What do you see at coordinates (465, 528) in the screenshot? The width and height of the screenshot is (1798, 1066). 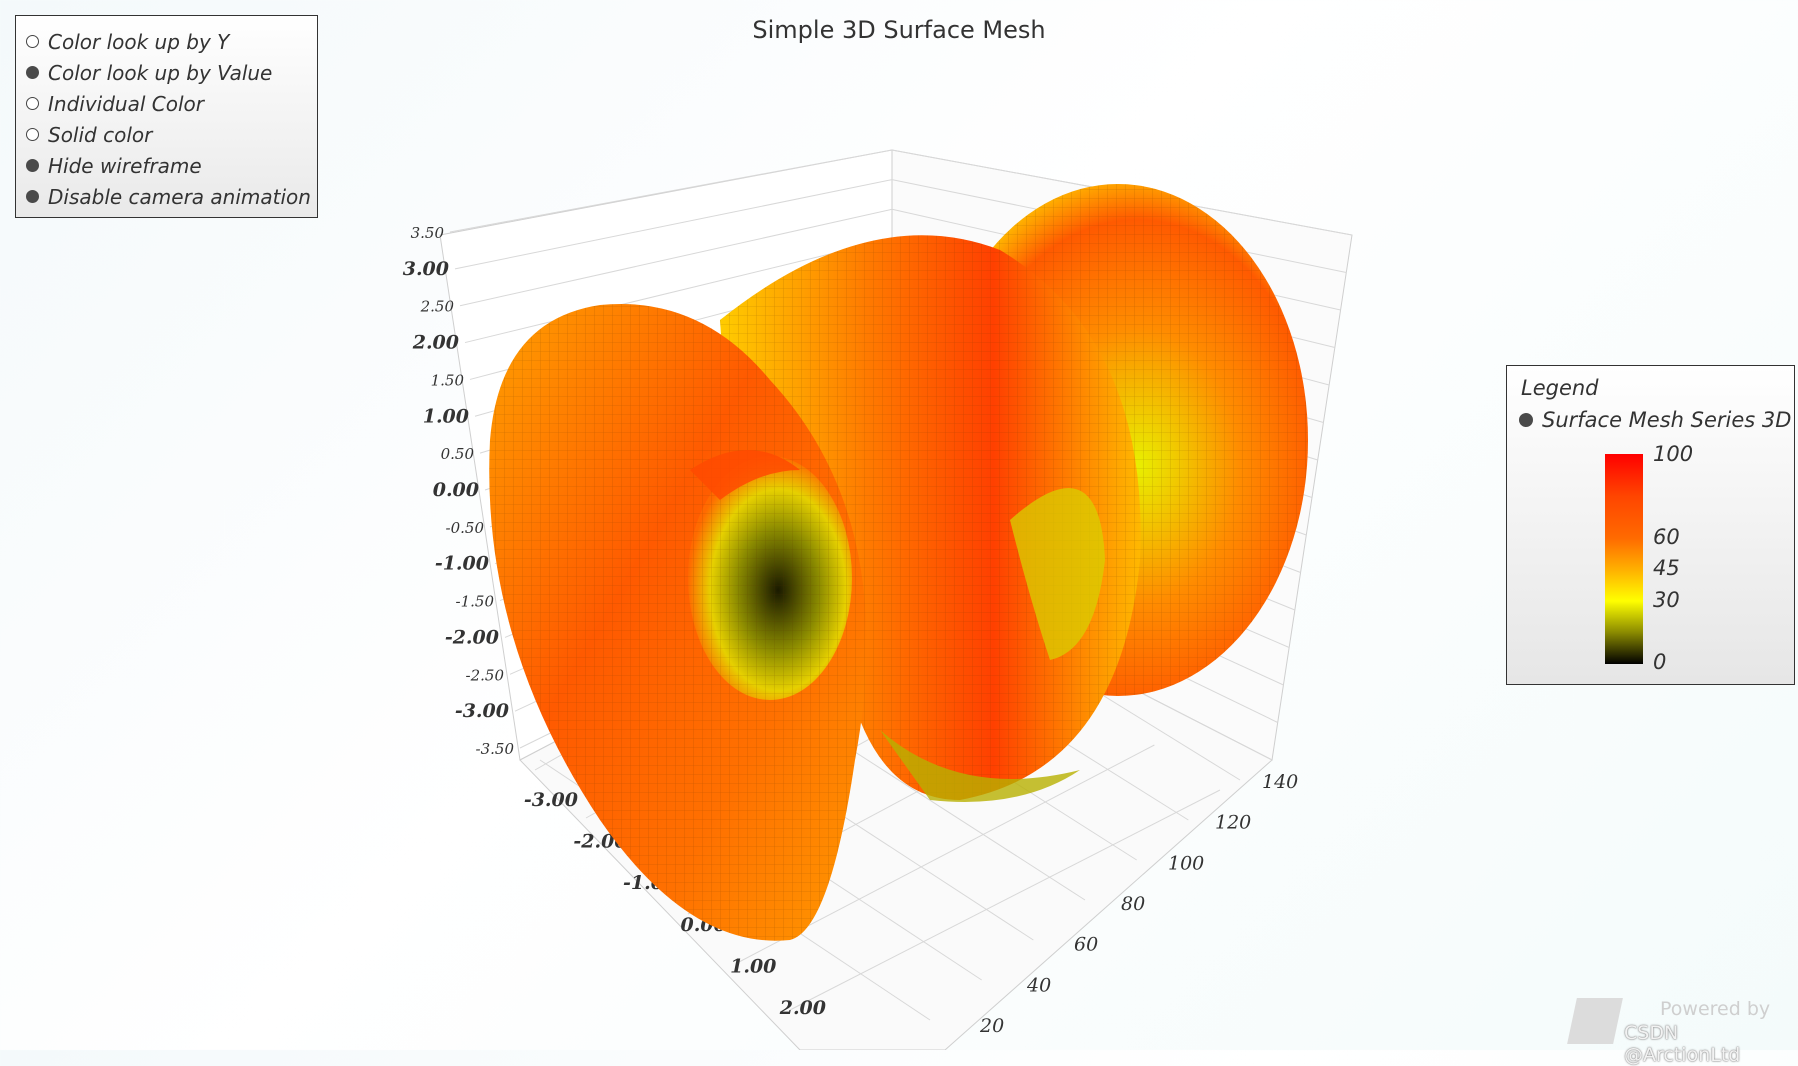 I see `y-tick-label: -0.50` at bounding box center [465, 528].